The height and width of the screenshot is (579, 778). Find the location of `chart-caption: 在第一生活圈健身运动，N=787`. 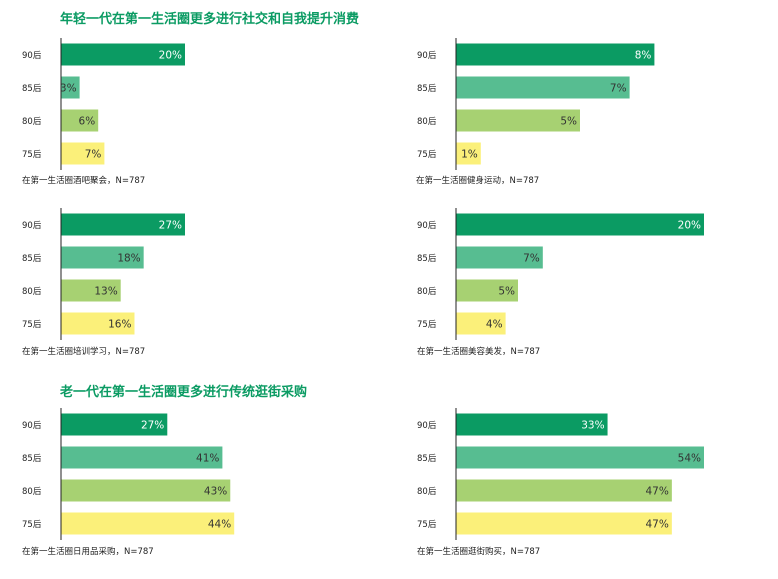

chart-caption: 在第一生活圈健身运动，N=787 is located at coordinates (478, 181).